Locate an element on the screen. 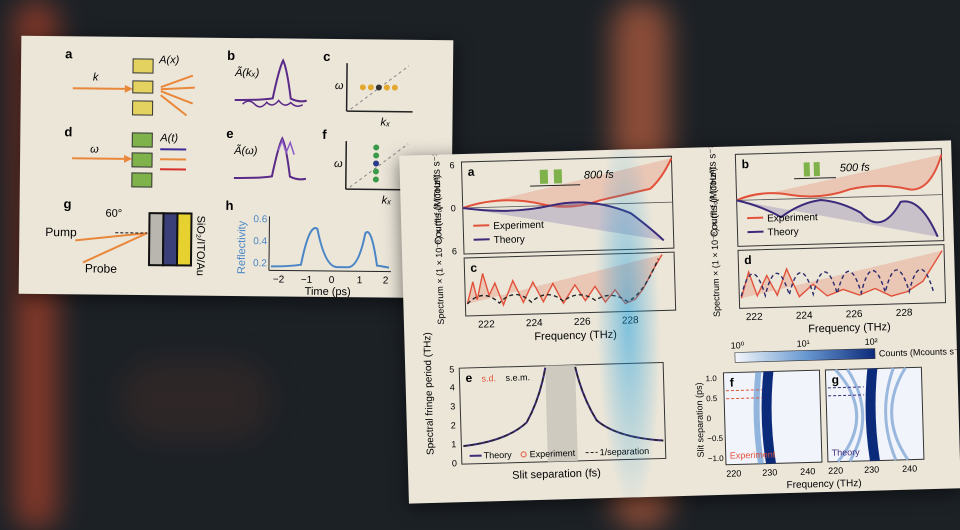 This screenshot has height=530, width=960. fg-ytick-2: 0 is located at coordinates (709, 418).